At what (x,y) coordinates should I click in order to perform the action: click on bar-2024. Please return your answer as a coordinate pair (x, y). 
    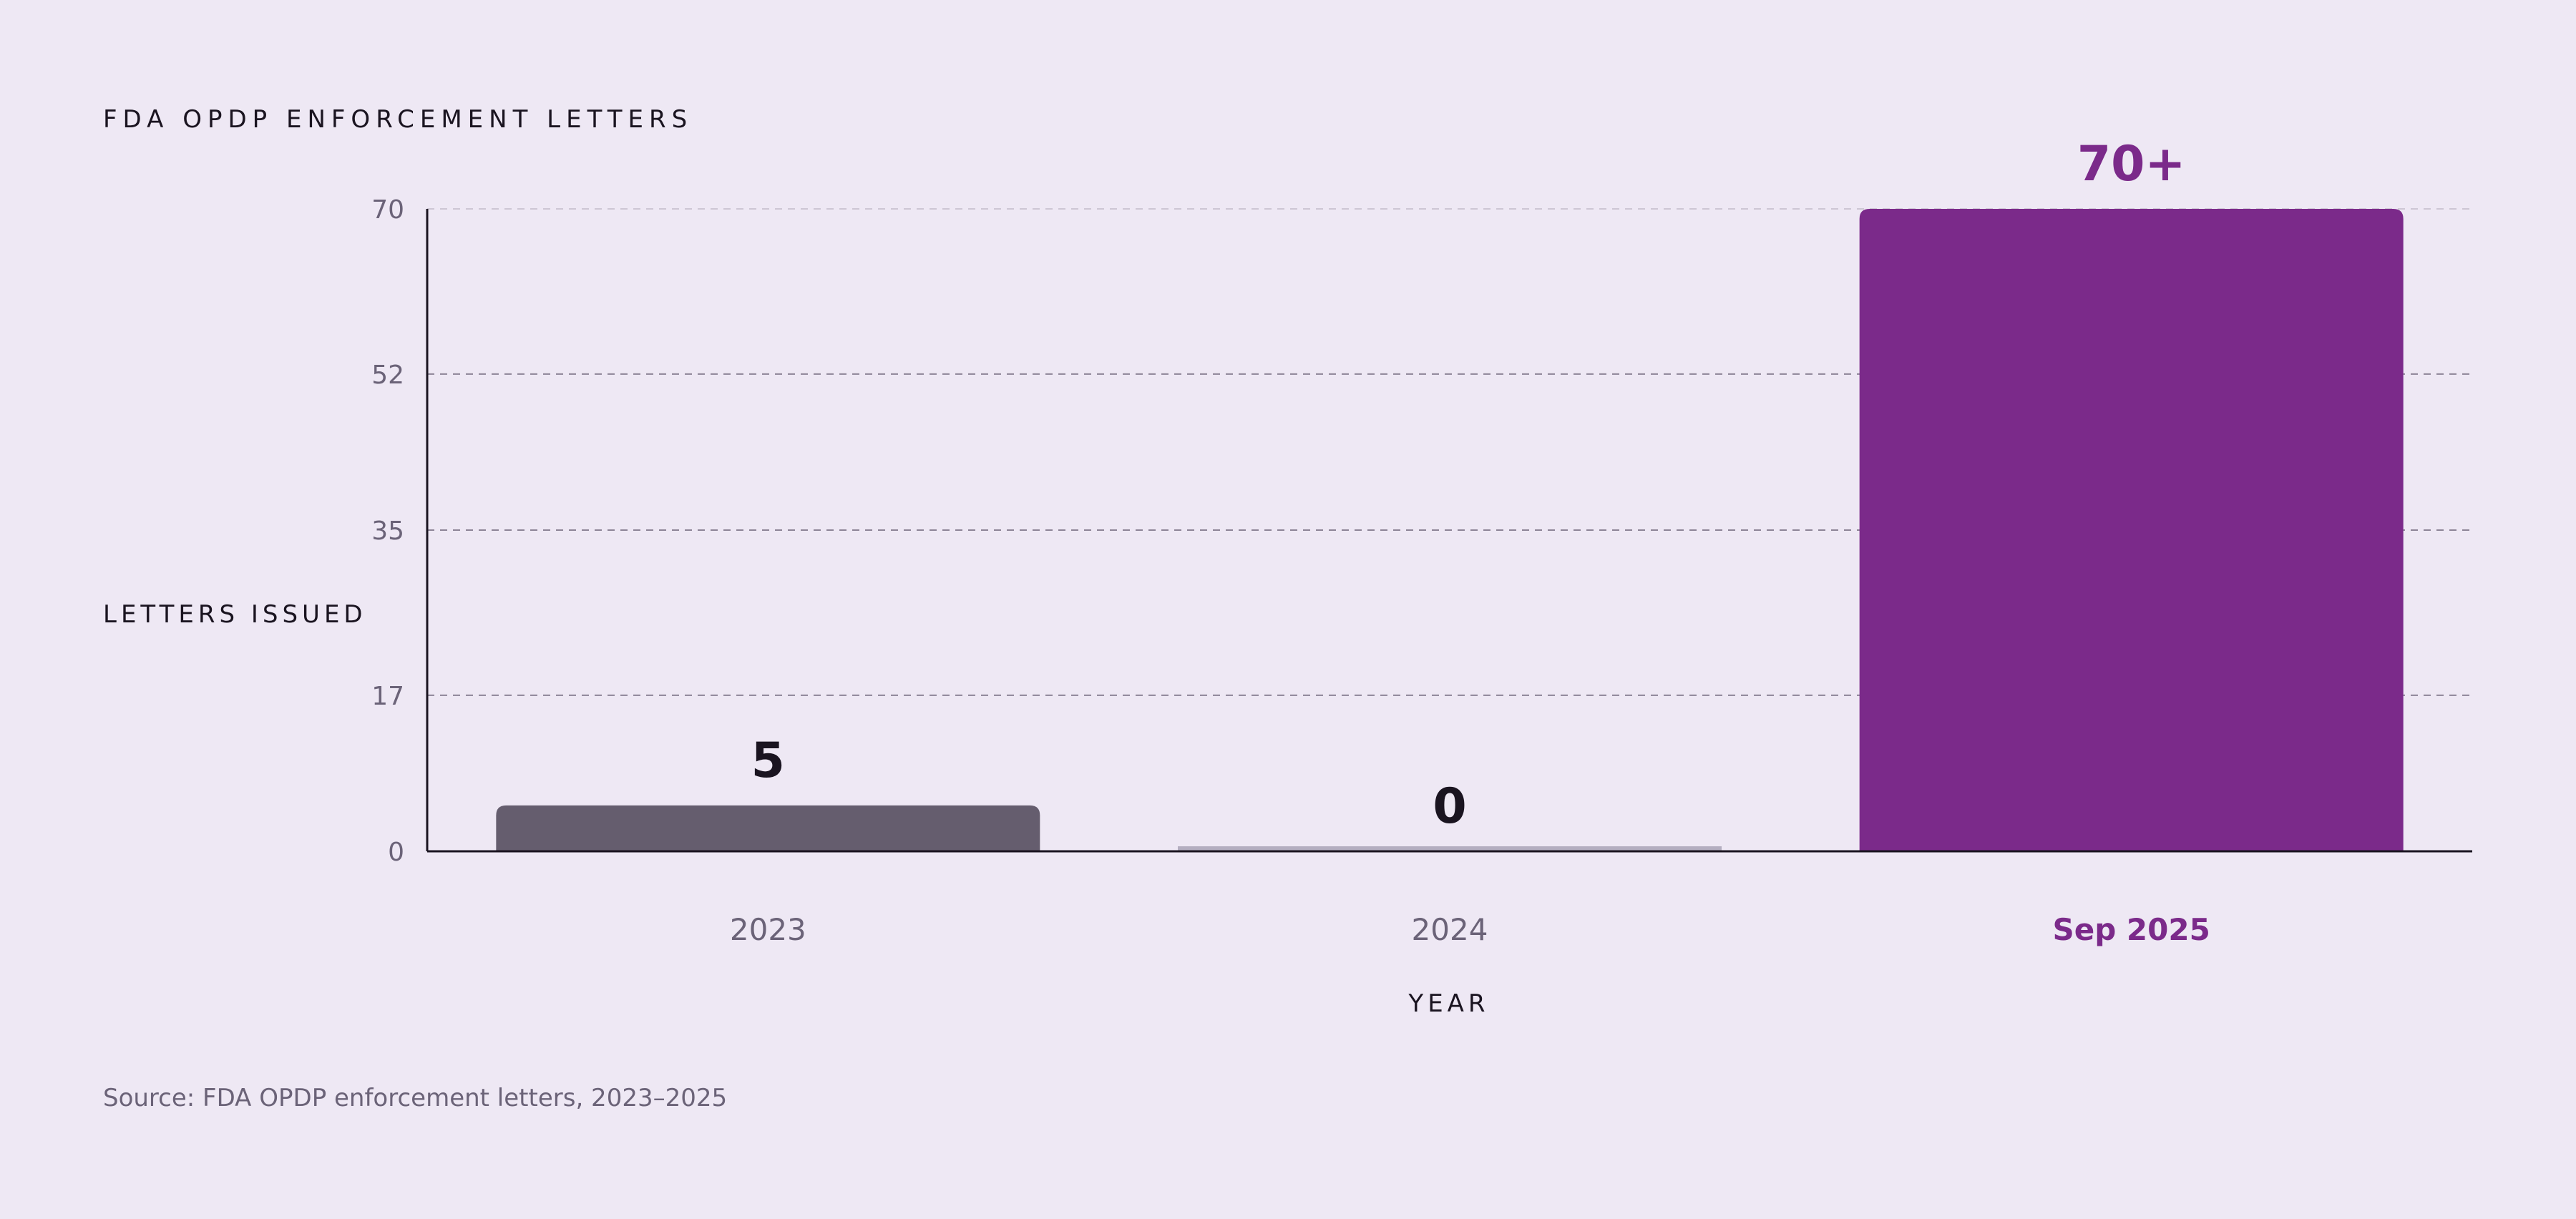
    Looking at the image, I should click on (1450, 848).